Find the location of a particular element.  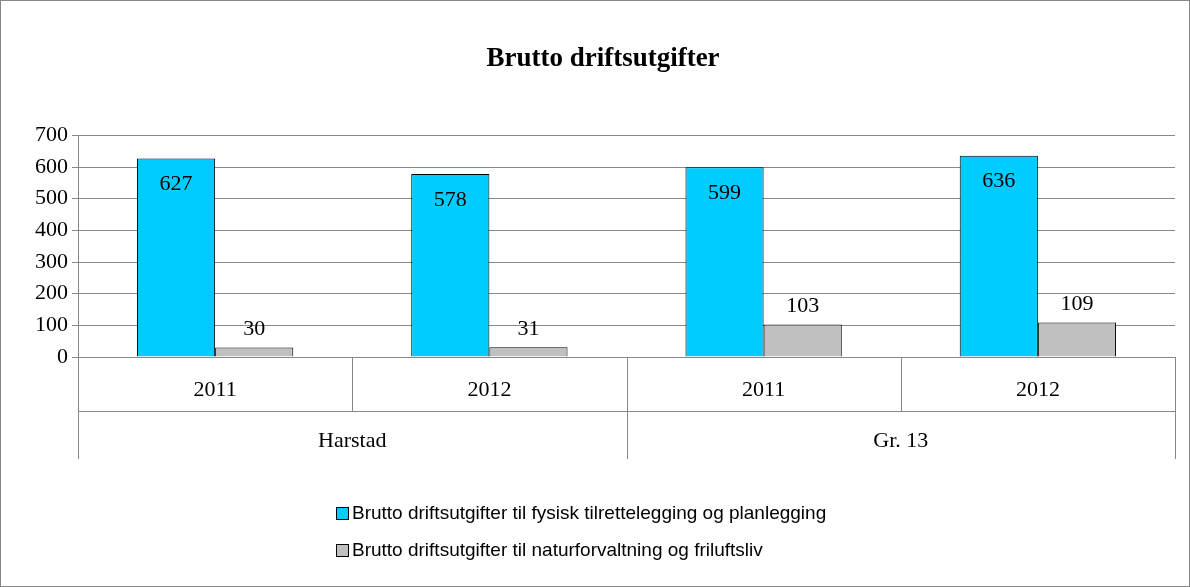

y-tick-label: 0 is located at coordinates (62, 355).